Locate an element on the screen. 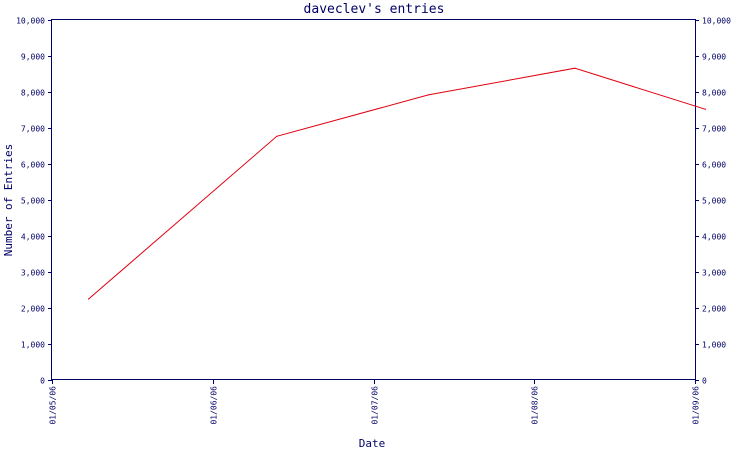 The width and height of the screenshot is (750, 450). x-tick-label: 01/06/06 is located at coordinates (214, 405).